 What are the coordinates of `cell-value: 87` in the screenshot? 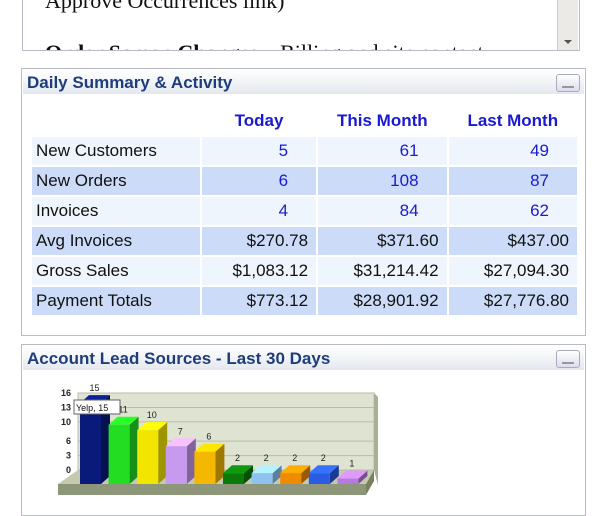 It's located at (512, 181).